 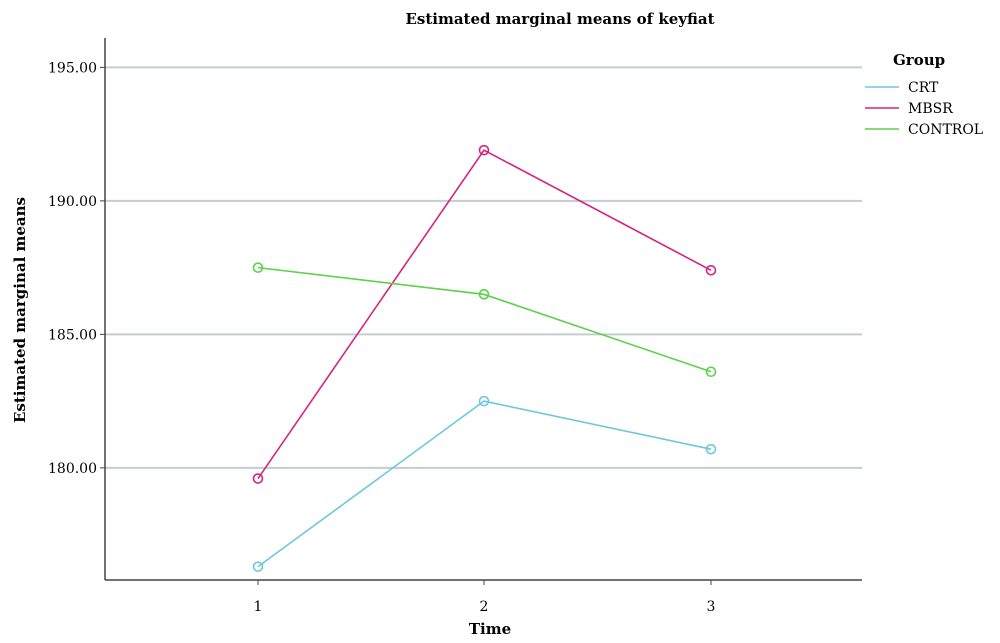 What do you see at coordinates (72, 469) in the screenshot?
I see `y-tick-label: 180.00` at bounding box center [72, 469].